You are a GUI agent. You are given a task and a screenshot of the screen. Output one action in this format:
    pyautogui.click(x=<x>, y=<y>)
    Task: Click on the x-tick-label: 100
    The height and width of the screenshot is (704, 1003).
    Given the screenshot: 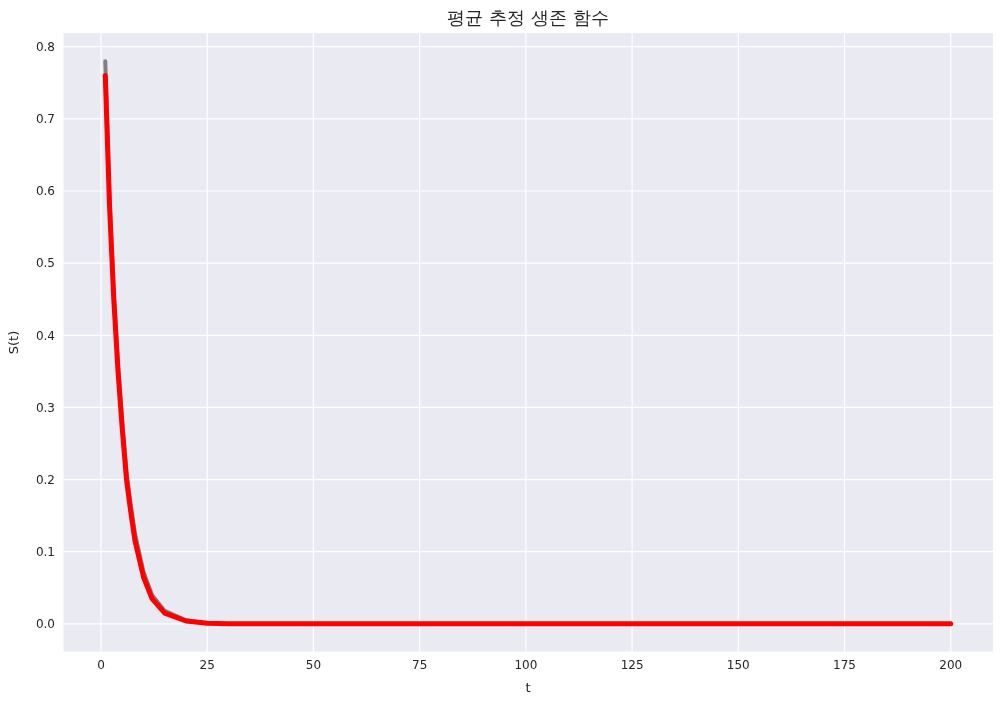 What is the action you would take?
    pyautogui.click(x=526, y=664)
    